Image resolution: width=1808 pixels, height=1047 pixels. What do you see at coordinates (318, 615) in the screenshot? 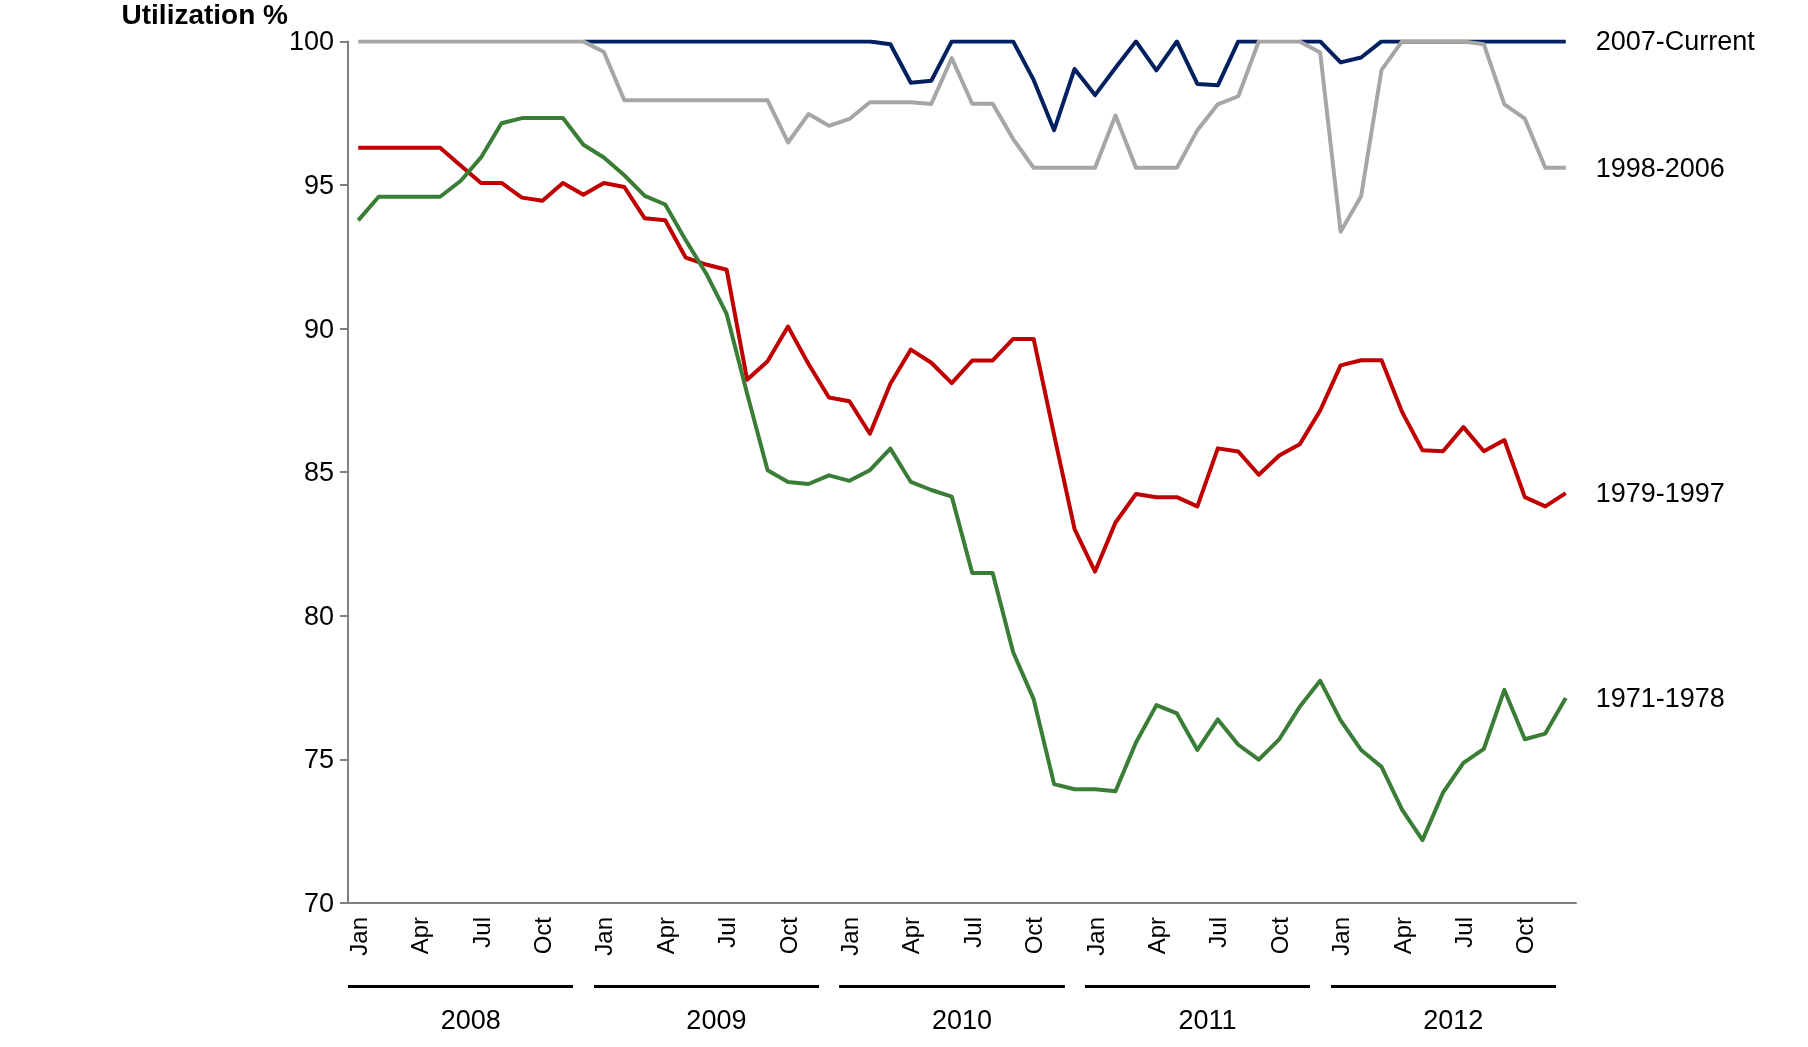
I see `y-tick-label: 80` at bounding box center [318, 615].